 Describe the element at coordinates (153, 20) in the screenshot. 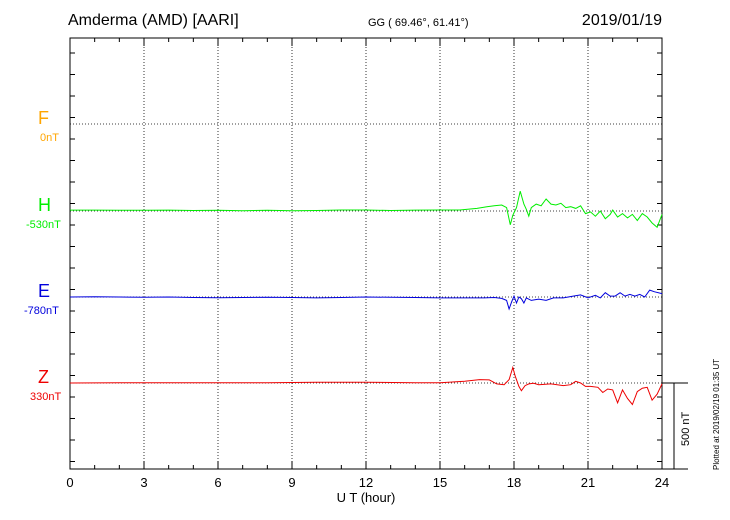

I see `station-title: Amderma (AMD) [AARI]` at that location.